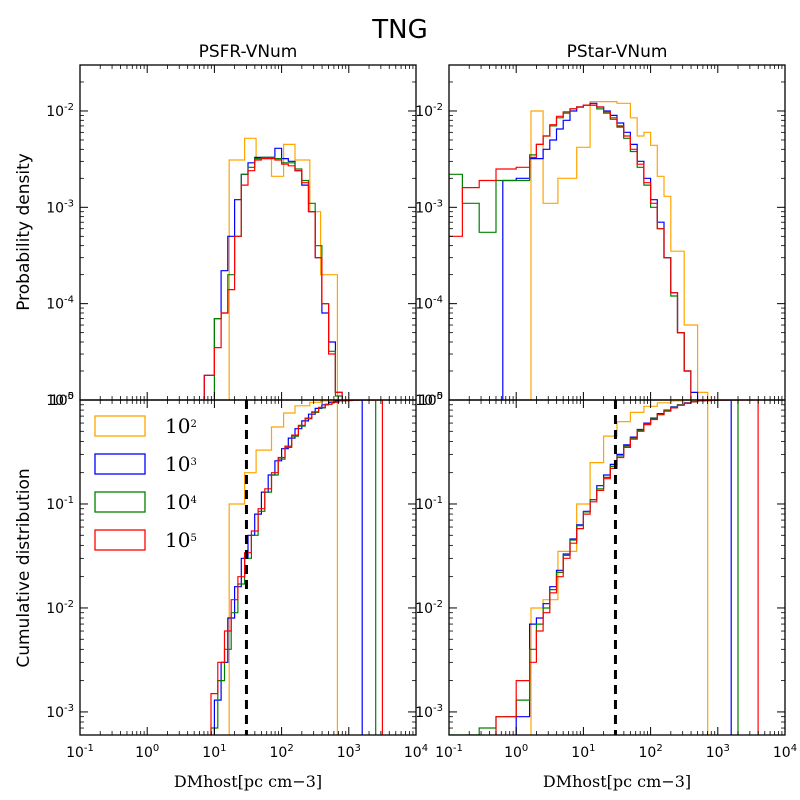 This screenshot has width=800, height=800. Describe the element at coordinates (24, 232) in the screenshot. I see `y-label-pdf: Probability density` at that location.